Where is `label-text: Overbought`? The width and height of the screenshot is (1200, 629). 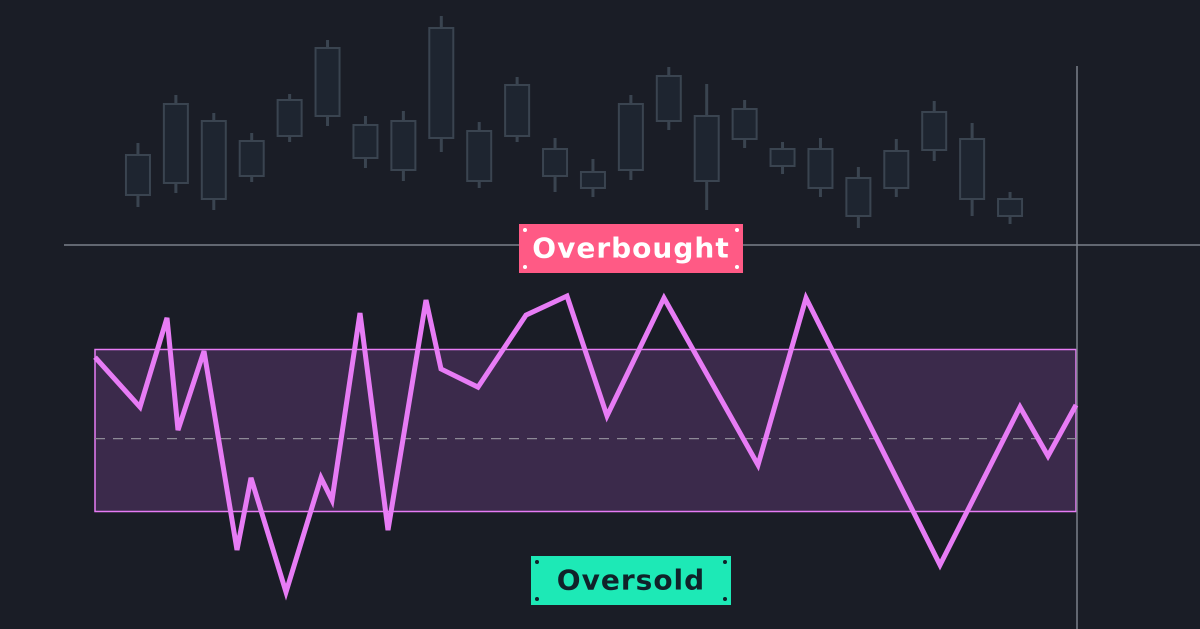
label-text: Overbought is located at coordinates (630, 248).